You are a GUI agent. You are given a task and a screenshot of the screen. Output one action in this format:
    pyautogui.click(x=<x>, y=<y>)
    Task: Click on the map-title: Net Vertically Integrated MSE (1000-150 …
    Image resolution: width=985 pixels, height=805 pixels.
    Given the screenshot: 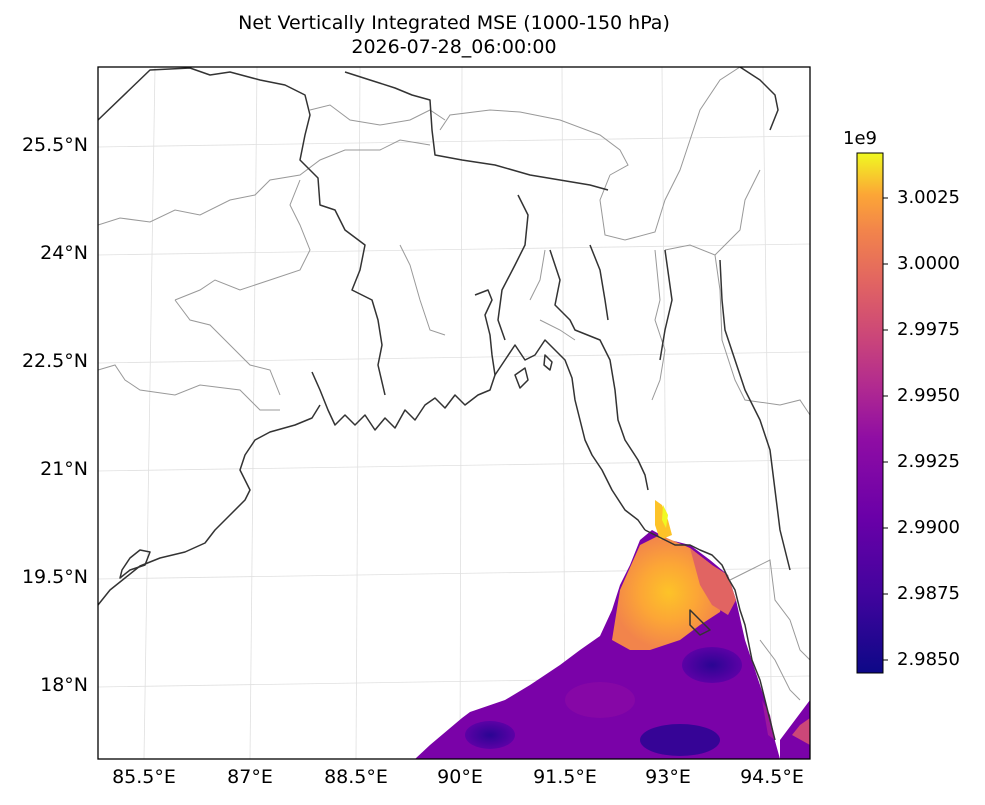 What is the action you would take?
    pyautogui.click(x=454, y=23)
    